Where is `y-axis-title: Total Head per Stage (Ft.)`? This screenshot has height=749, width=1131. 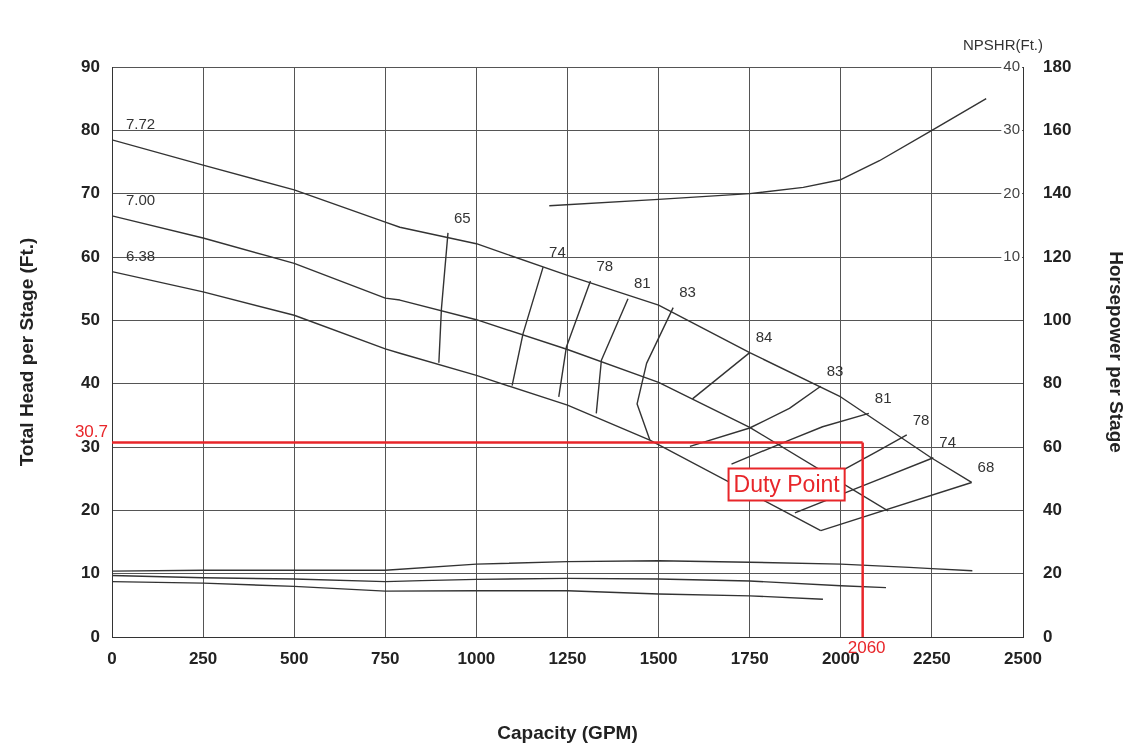 y-axis-title: Total Head per Stage (Ft.) is located at coordinates (26, 352).